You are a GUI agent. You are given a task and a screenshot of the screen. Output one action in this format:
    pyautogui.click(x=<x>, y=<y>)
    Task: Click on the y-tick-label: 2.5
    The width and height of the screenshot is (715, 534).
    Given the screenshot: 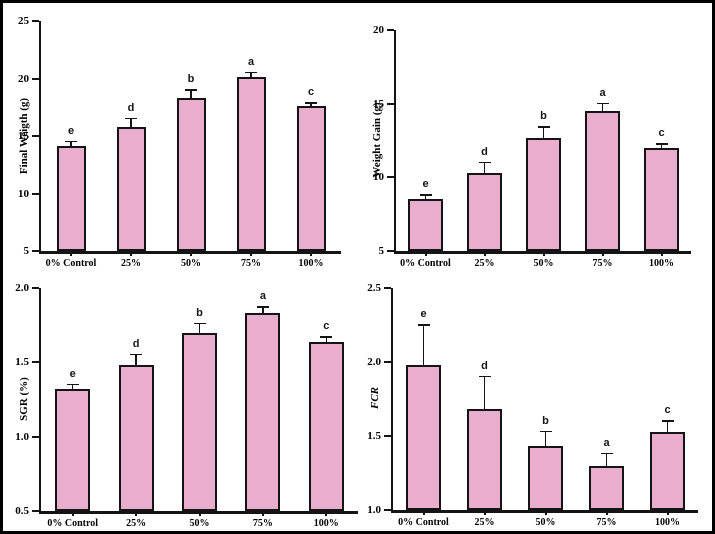 What is the action you would take?
    pyautogui.click(x=374, y=288)
    